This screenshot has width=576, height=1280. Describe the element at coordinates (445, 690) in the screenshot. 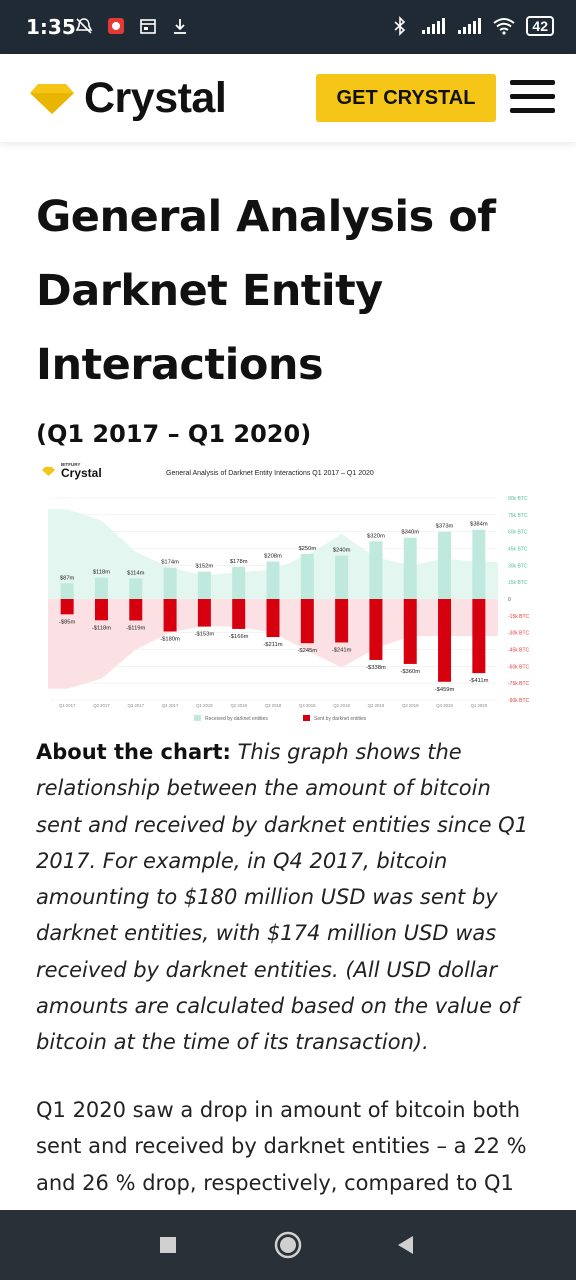

I see `sent-value-label: -$459m` at that location.